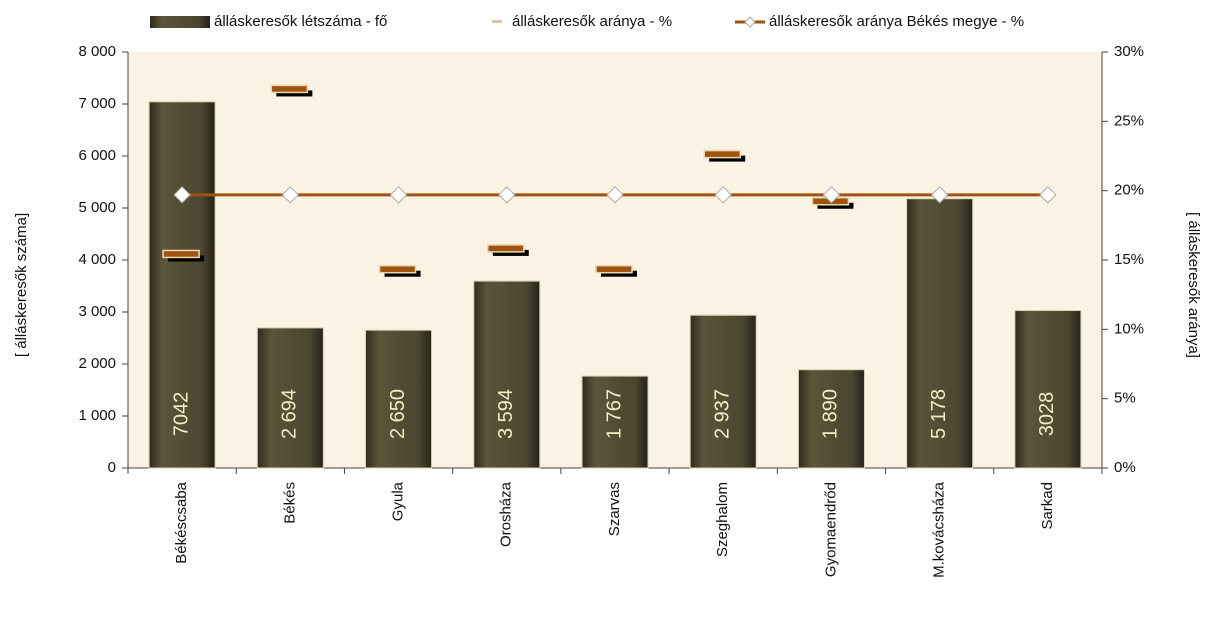 The width and height of the screenshot is (1209, 632). I want to click on y2-tick-label: 5%, so click(1125, 398).